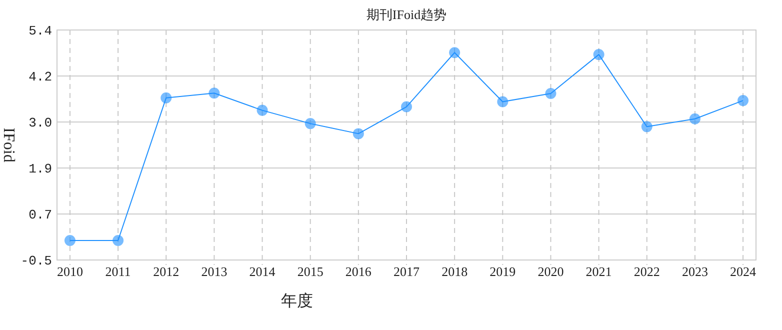 The image size is (782, 330). Describe the element at coordinates (40, 123) in the screenshot. I see `y-tick-label: 3.0` at that location.